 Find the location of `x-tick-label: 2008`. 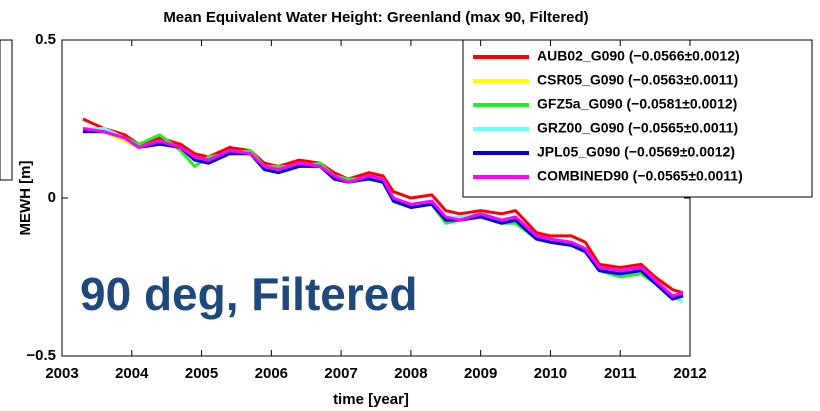

x-tick-label: 2008 is located at coordinates (410, 373).